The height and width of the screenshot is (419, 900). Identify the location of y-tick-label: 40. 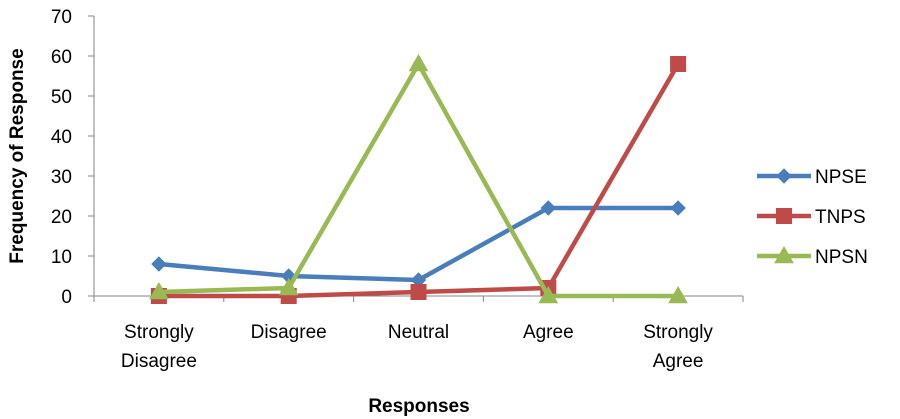
(61, 137).